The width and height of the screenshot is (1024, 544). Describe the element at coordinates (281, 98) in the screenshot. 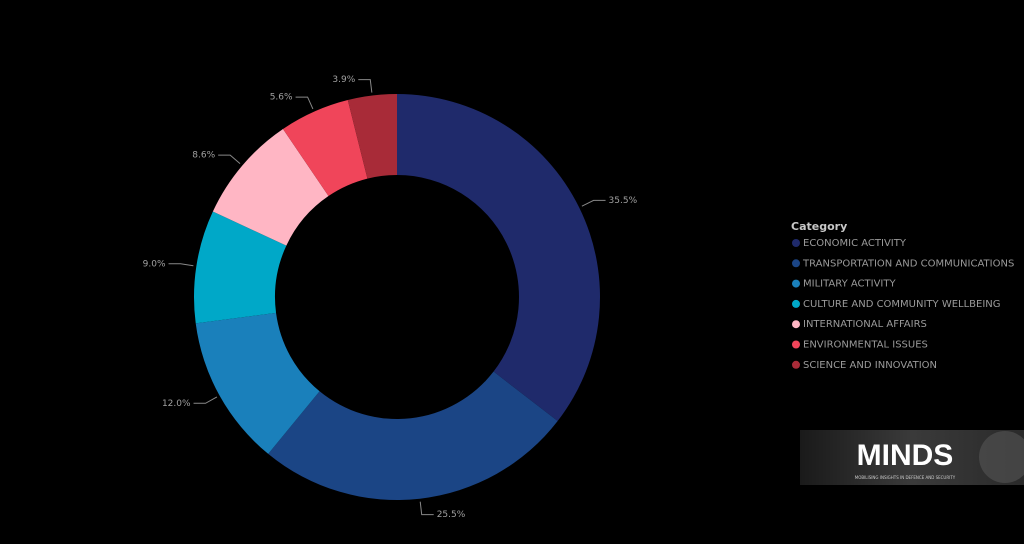

I see `data-label: 5.6%` at that location.